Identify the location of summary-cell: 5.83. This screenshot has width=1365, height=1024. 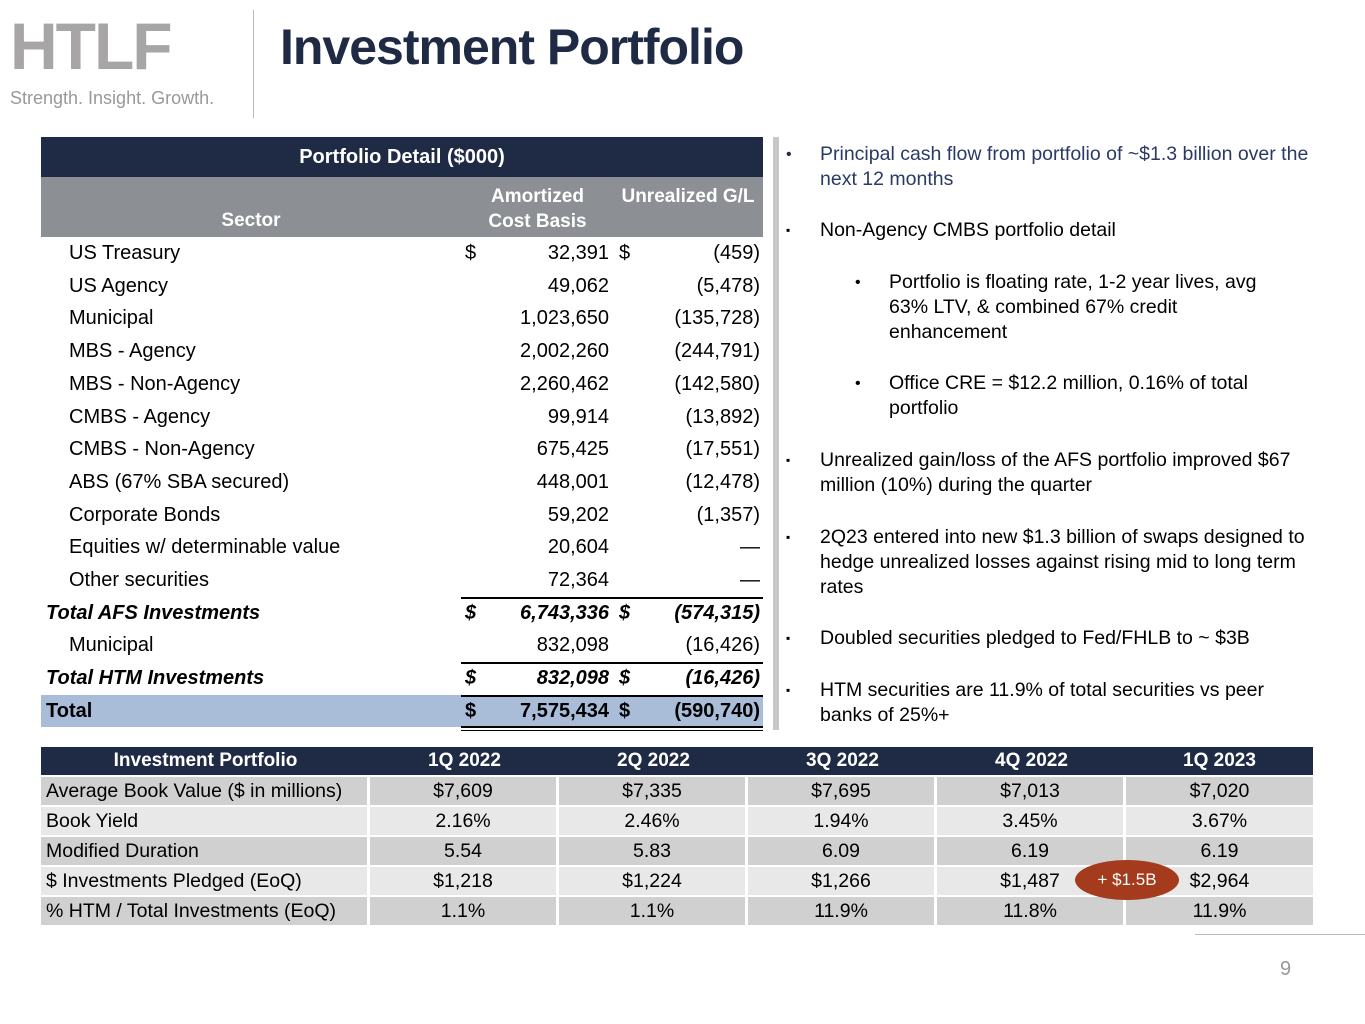
(652, 851).